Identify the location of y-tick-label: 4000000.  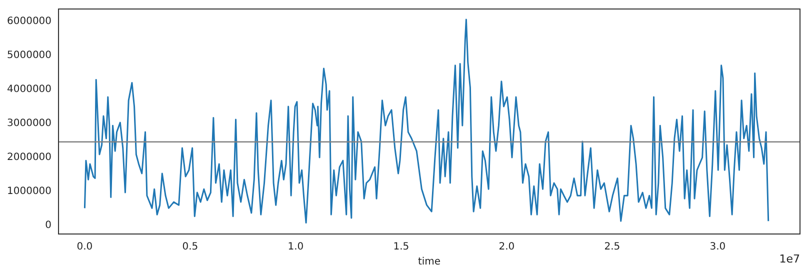
(29, 89).